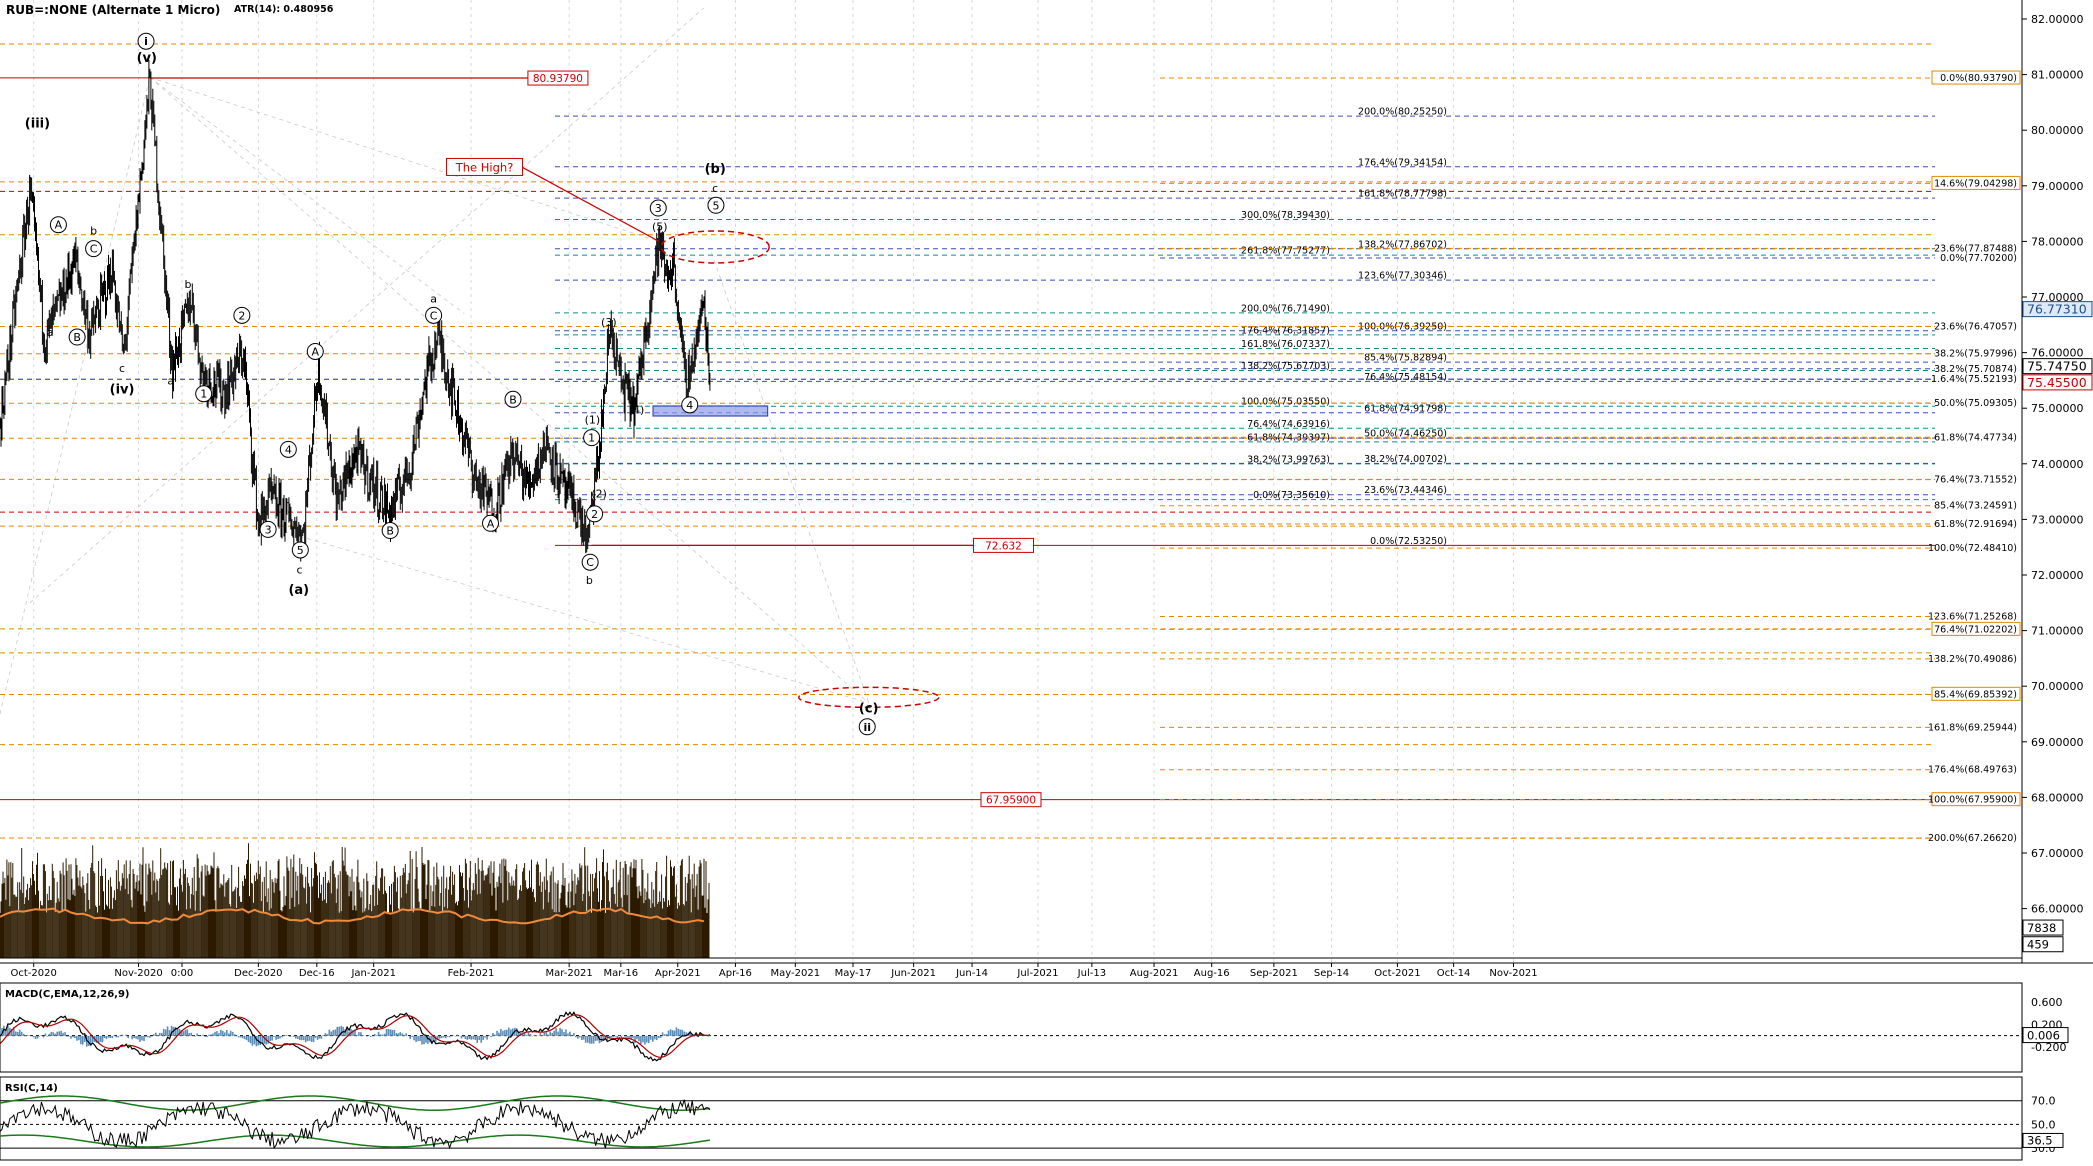 This screenshot has width=2093, height=1166. Describe the element at coordinates (971, 973) in the screenshot. I see `time-axis-label: Jun-14` at that location.